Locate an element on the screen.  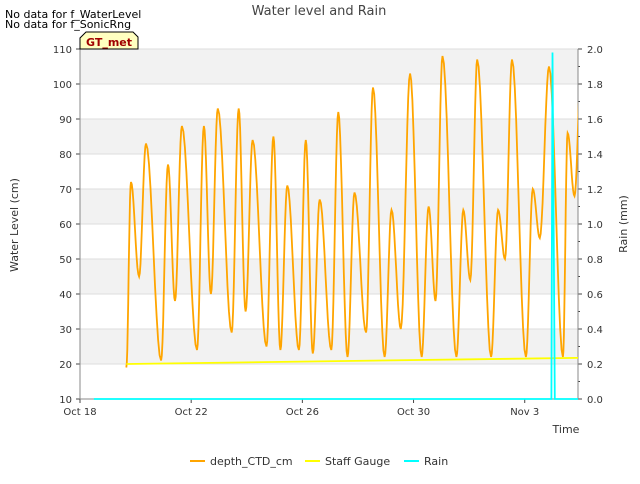
y-right-tick-label: 0.8 is located at coordinates (595, 260).